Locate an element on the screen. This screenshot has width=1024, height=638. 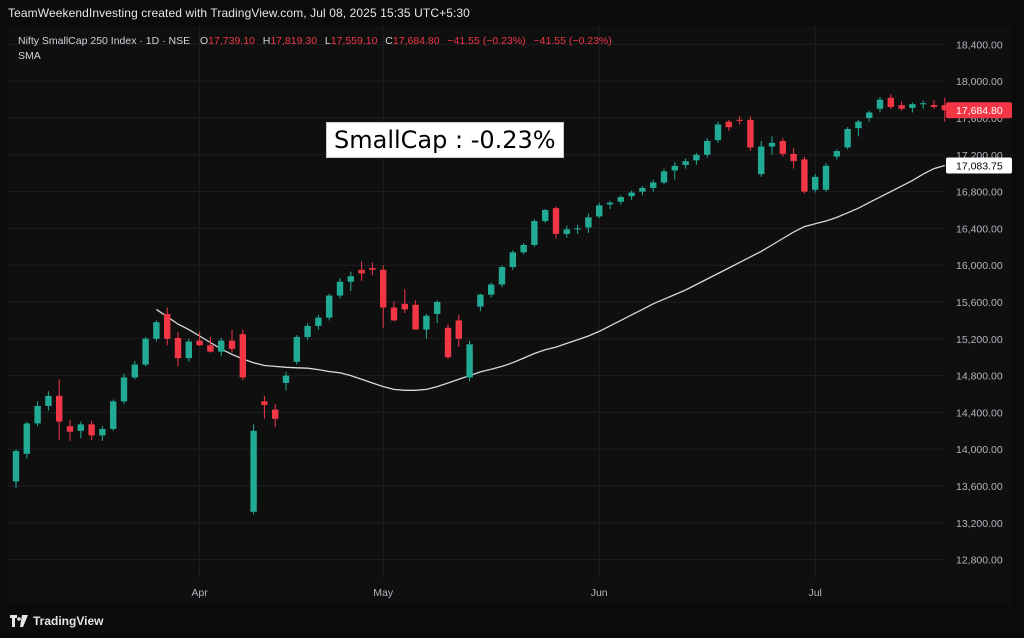
price-label-box is located at coordinates (979, 110).